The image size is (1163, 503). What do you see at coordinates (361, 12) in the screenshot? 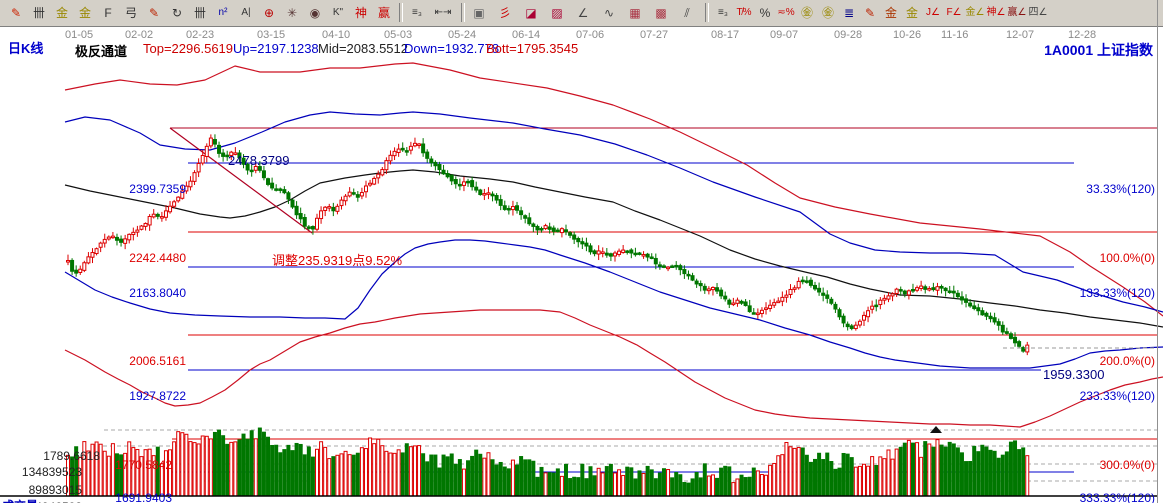
I see `shen-tool-icon: 神` at bounding box center [361, 12].